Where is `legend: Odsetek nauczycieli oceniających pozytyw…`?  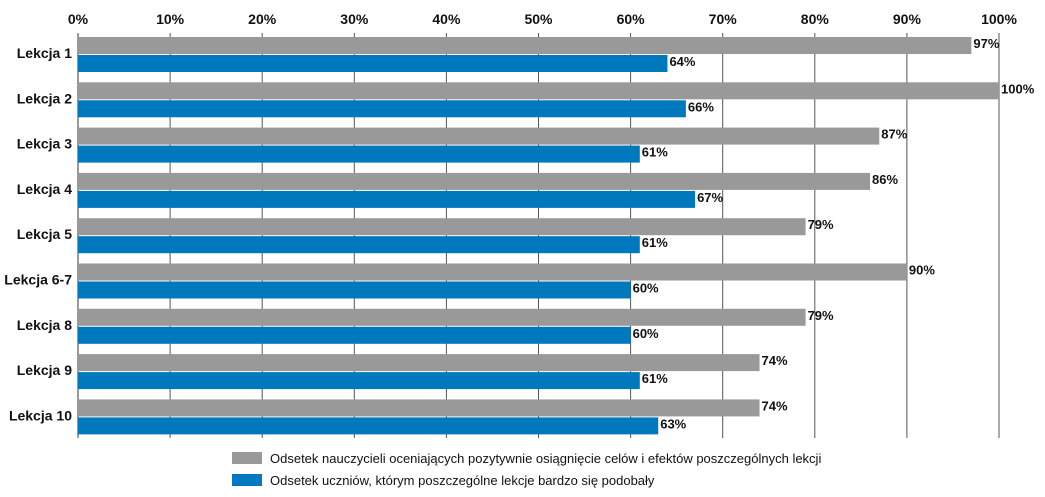
legend: Odsetek nauczycieli oceniających pozytyw… is located at coordinates (526, 469).